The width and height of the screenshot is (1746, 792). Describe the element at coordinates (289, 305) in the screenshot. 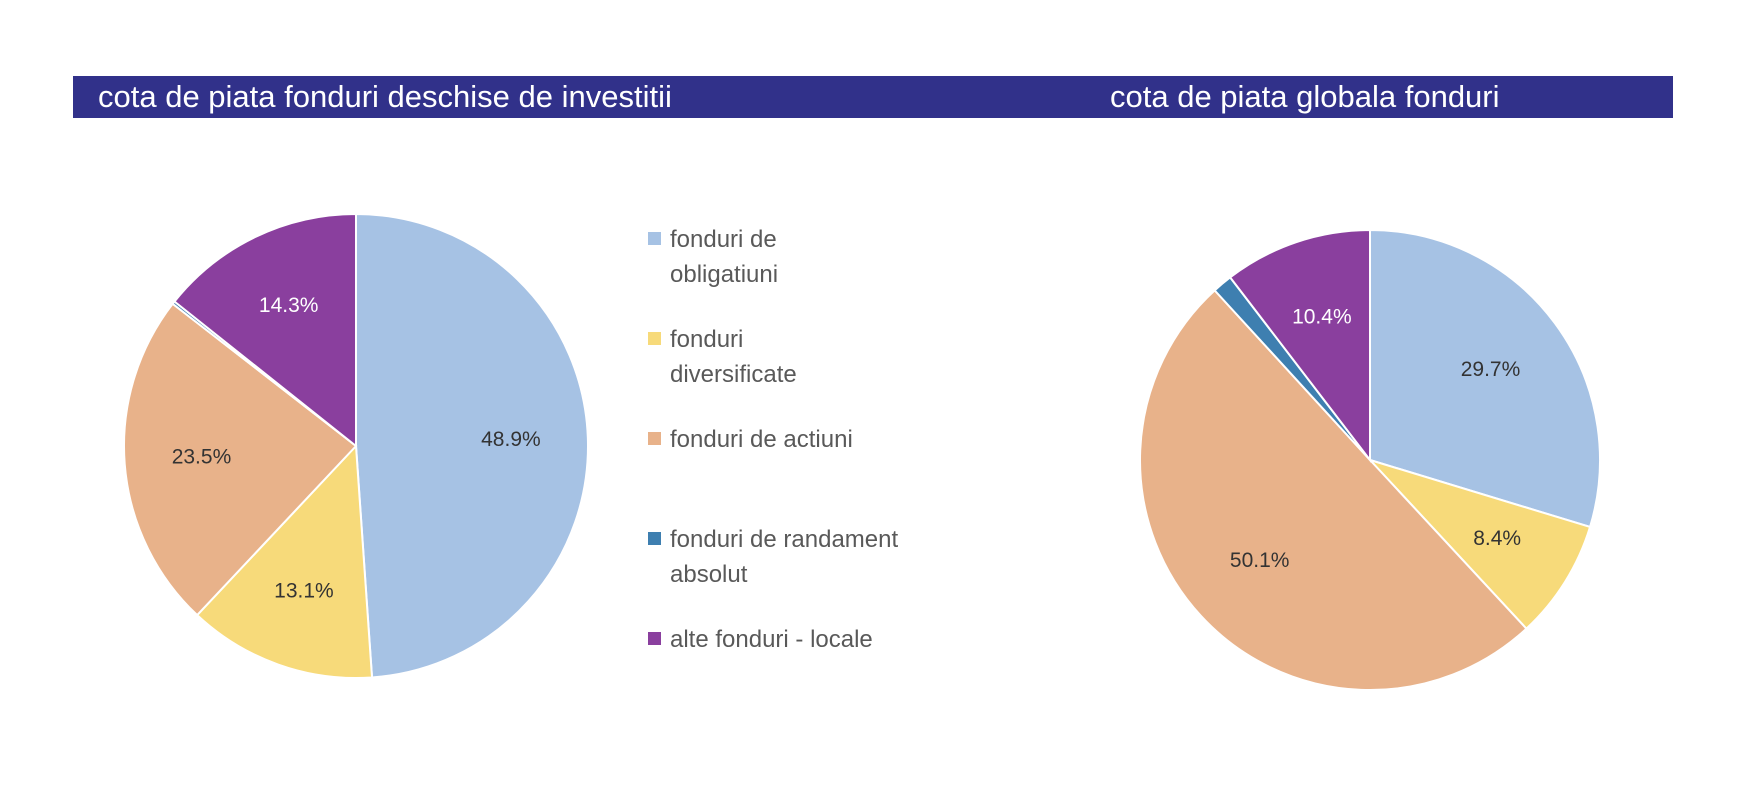

I see `data-label-other-local: 14.3%` at that location.